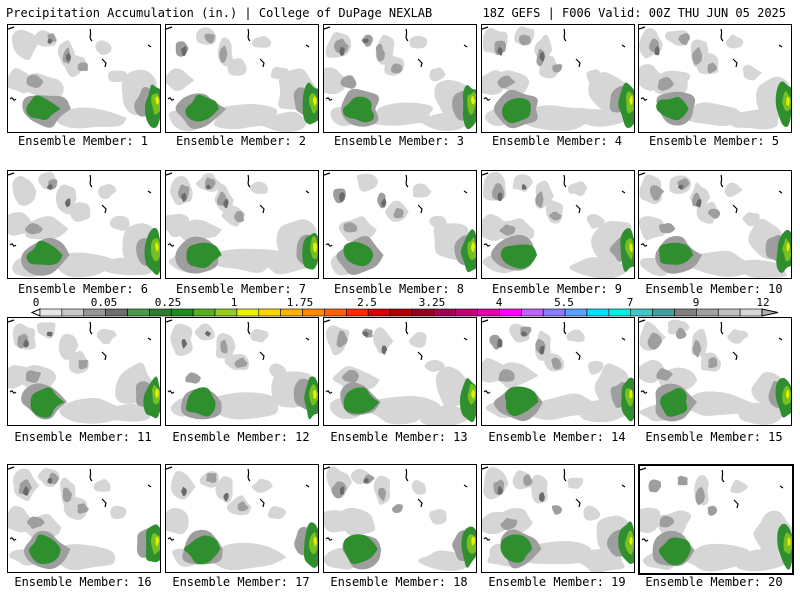 This screenshot has width=800, height=600. Describe the element at coordinates (629, 542) in the screenshot. I see `precip-lightgreen` at that location.